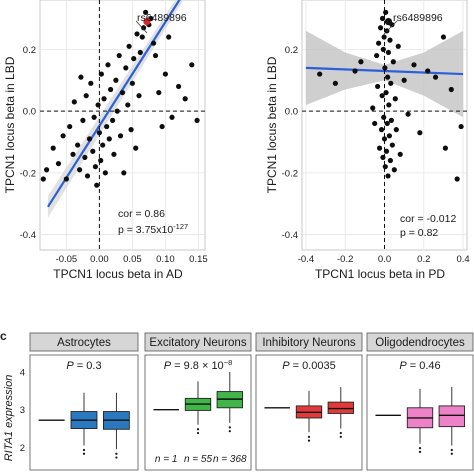  What do you see at coordinates (165, 259) in the screenshot?
I see `x-tick-label: 0.10` at bounding box center [165, 259].